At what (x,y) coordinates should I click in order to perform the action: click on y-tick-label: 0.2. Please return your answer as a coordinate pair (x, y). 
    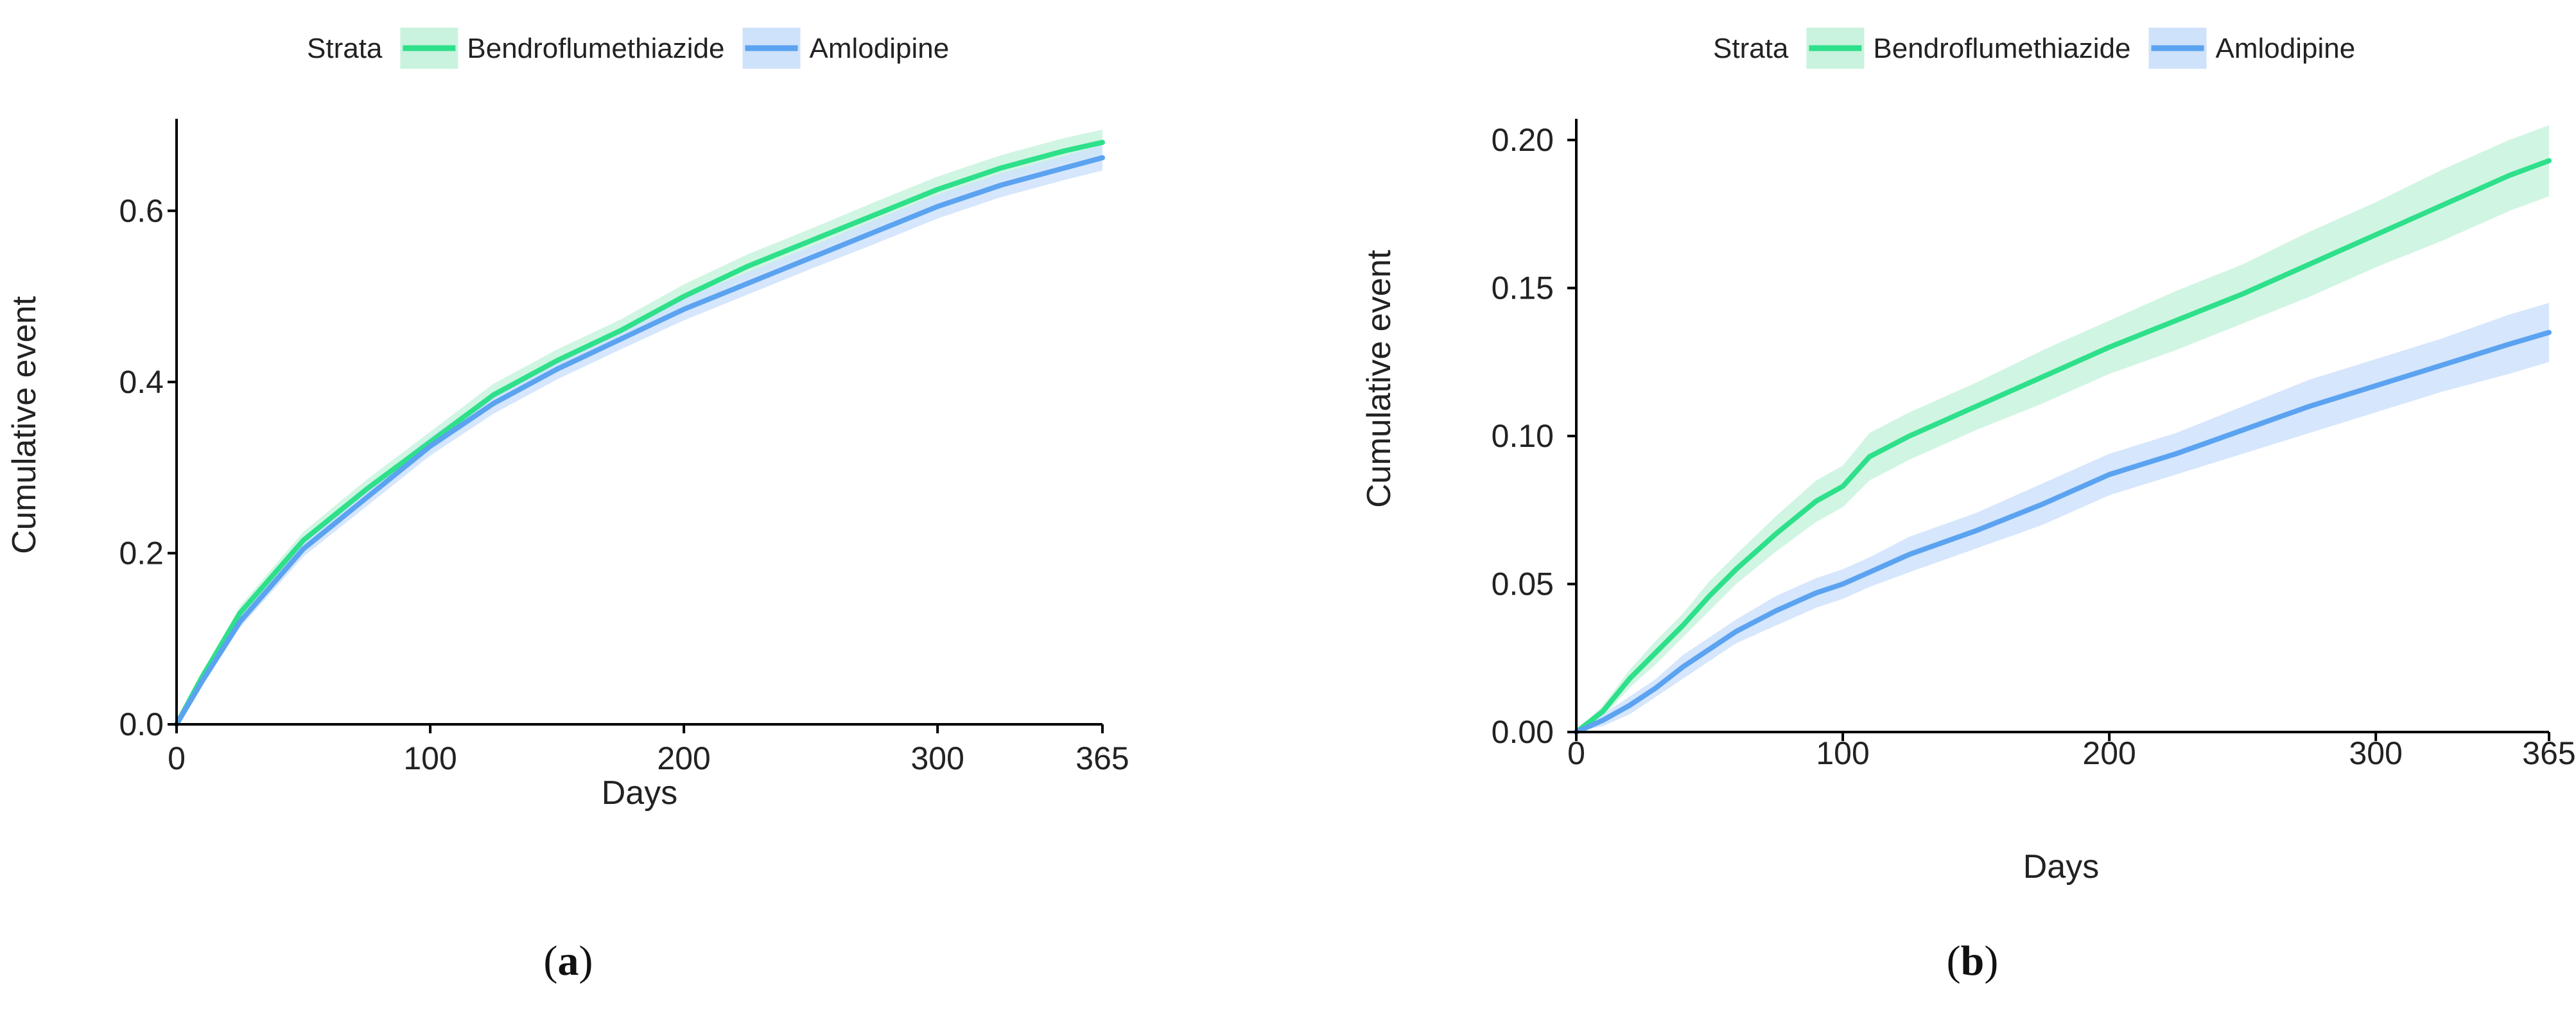
    Looking at the image, I should click on (141, 553).